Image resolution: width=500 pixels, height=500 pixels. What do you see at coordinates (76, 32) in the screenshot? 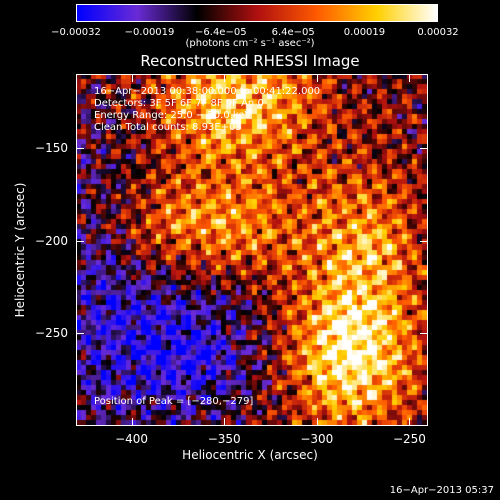
I see `colorbar-tick-label: −0.00032` at bounding box center [76, 32].